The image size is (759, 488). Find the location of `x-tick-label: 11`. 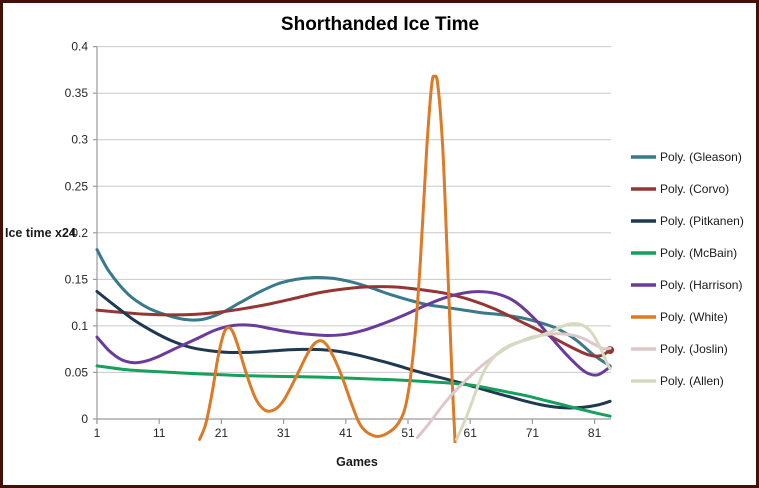

x-tick-label: 11 is located at coordinates (159, 433).